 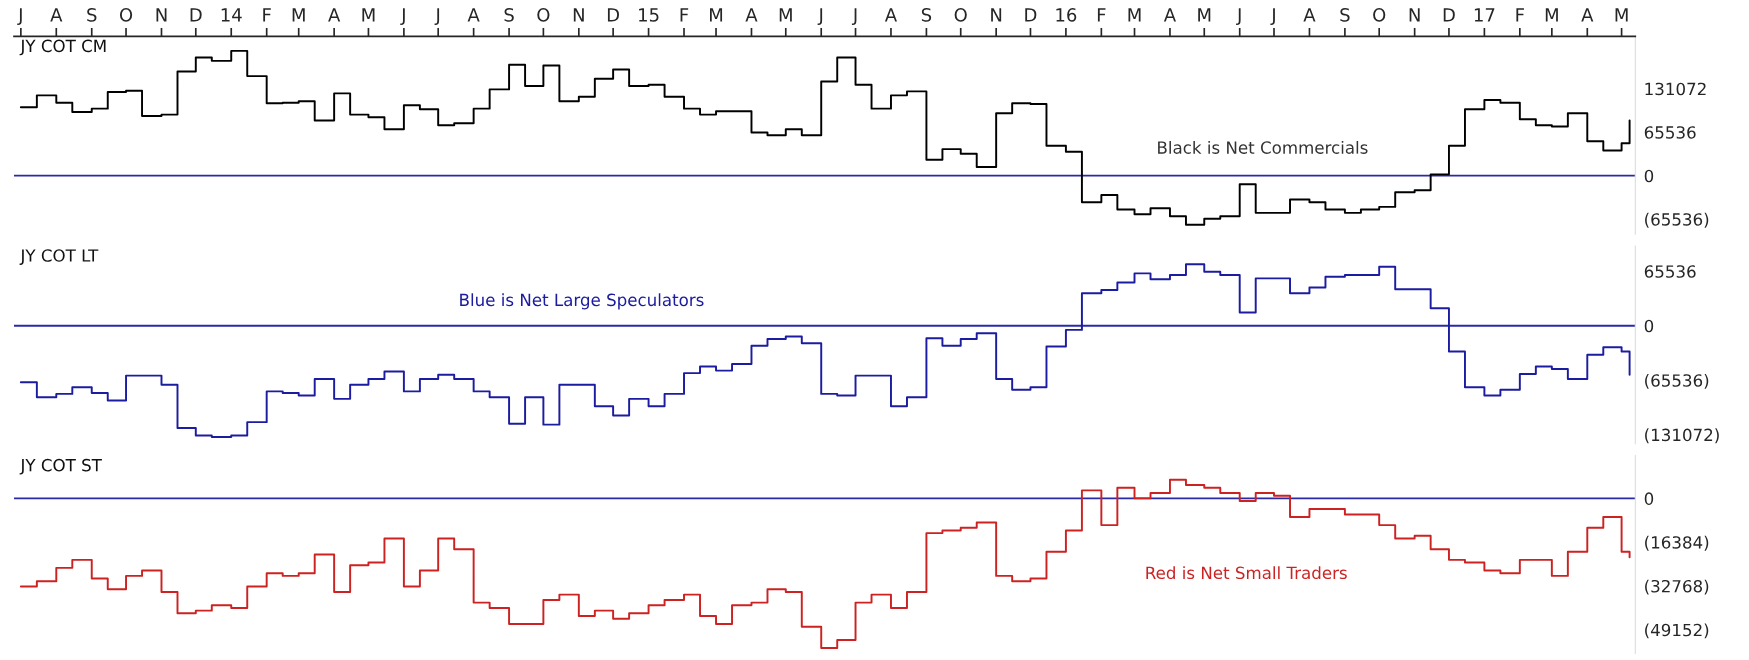 I want to click on chart-title: JY COT CM, so click(x=62, y=47).